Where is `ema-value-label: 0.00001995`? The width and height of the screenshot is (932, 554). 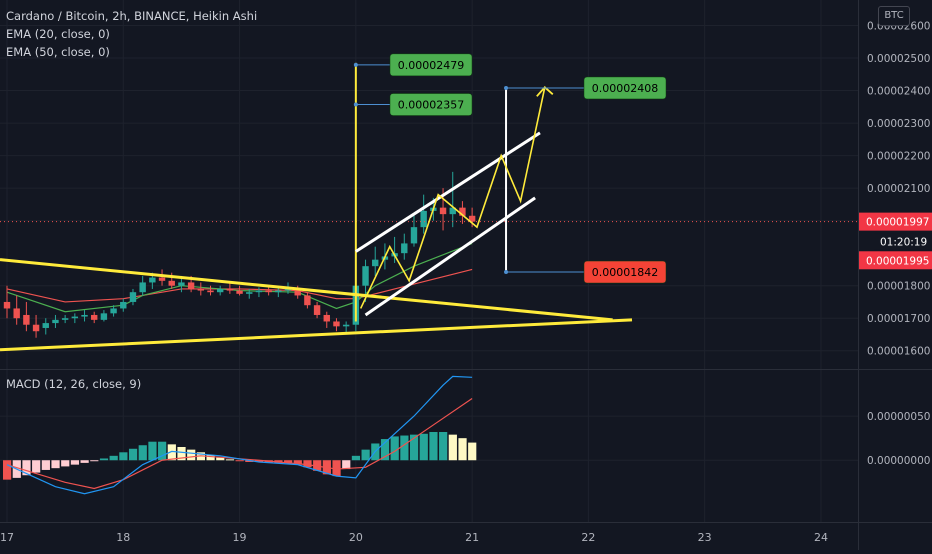
ema-value-label: 0.00001995 is located at coordinates (897, 261).